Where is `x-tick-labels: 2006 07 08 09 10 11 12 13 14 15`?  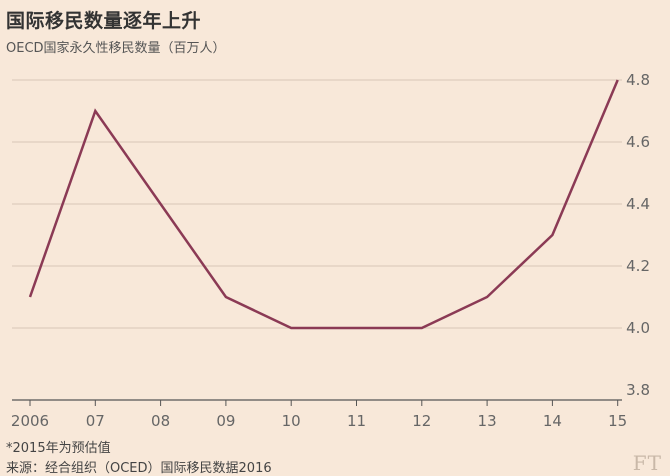
x-tick-labels: 2006 07 08 09 10 11 12 13 14 15 is located at coordinates (319, 421).